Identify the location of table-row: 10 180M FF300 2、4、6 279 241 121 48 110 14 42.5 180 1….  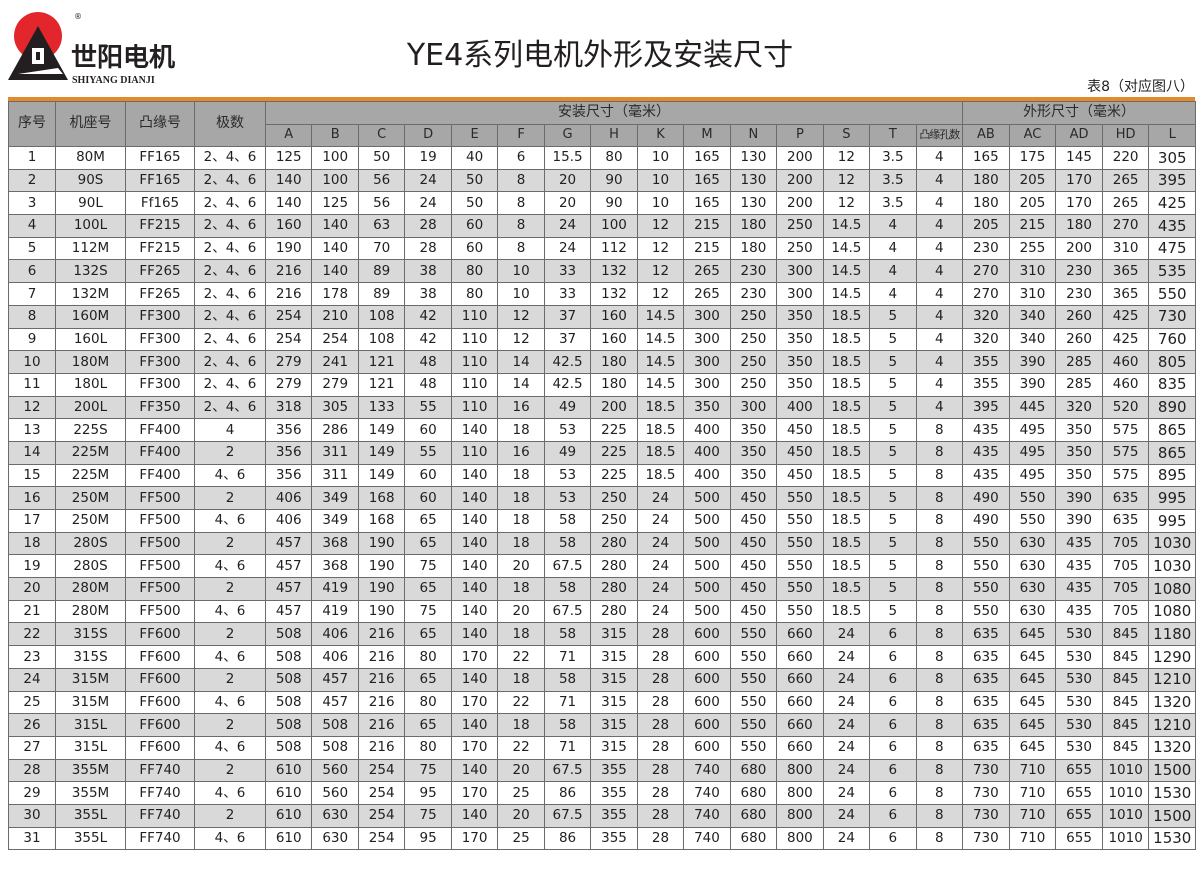
(602, 362).